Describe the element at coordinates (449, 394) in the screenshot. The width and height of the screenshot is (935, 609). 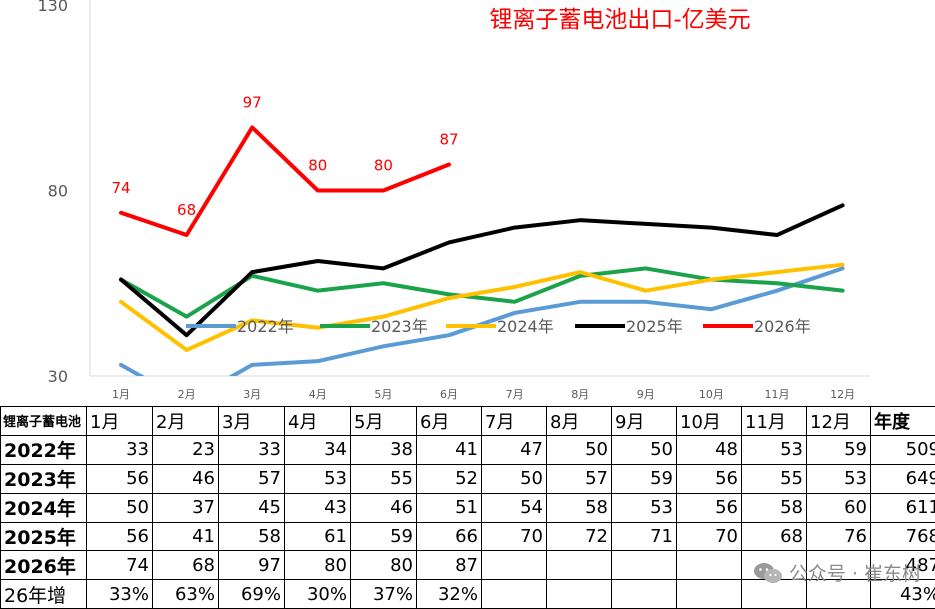
I see `x-tick-label: 6月` at that location.